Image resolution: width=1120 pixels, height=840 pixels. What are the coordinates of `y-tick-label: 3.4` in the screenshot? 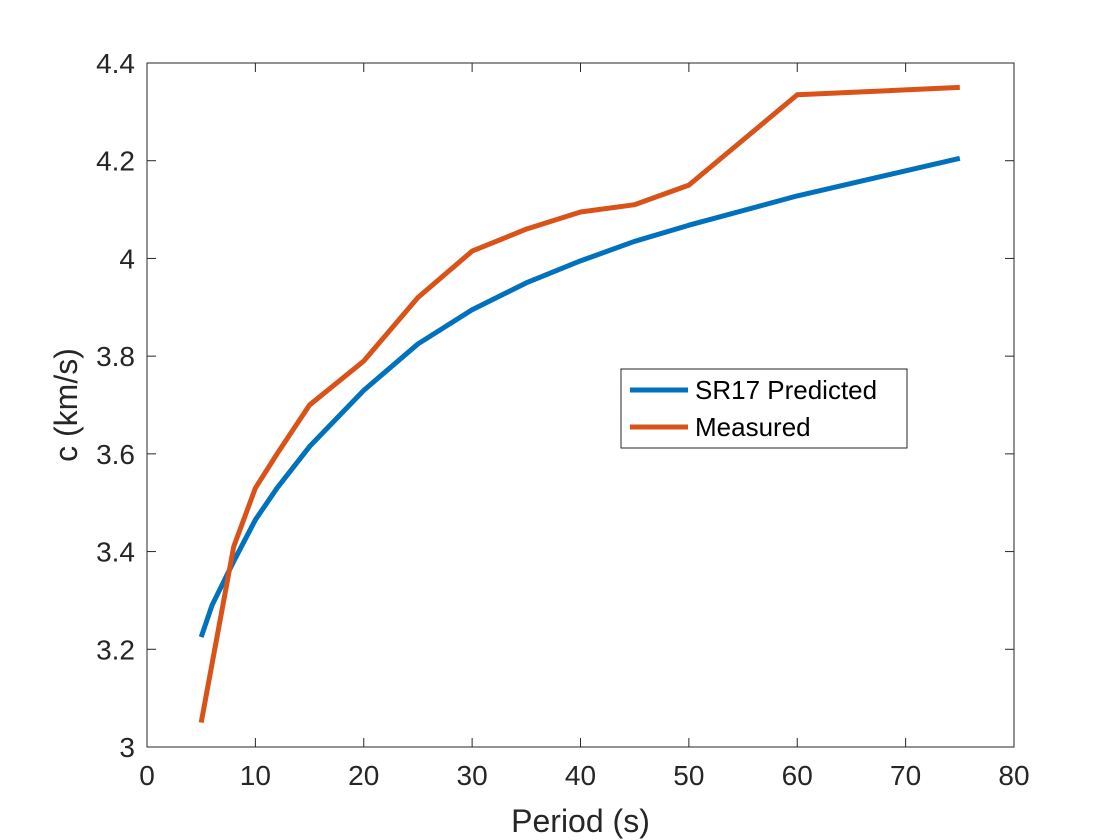 It's located at (115, 552).